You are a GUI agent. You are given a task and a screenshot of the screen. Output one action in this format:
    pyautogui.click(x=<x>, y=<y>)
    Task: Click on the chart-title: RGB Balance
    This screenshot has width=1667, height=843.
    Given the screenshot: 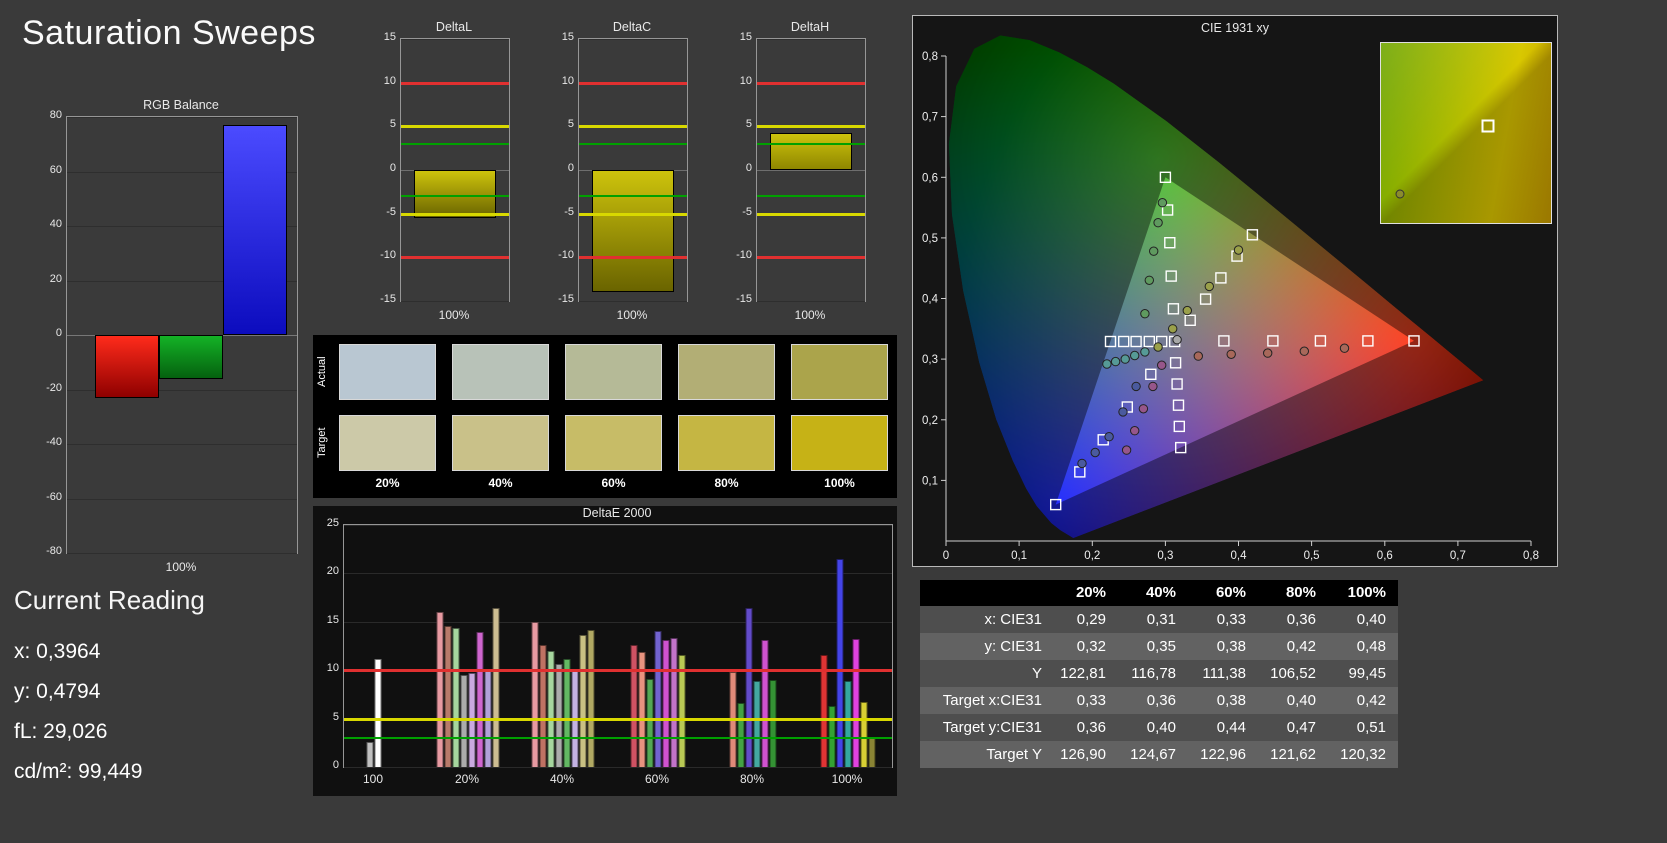 What is the action you would take?
    pyautogui.click(x=181, y=105)
    